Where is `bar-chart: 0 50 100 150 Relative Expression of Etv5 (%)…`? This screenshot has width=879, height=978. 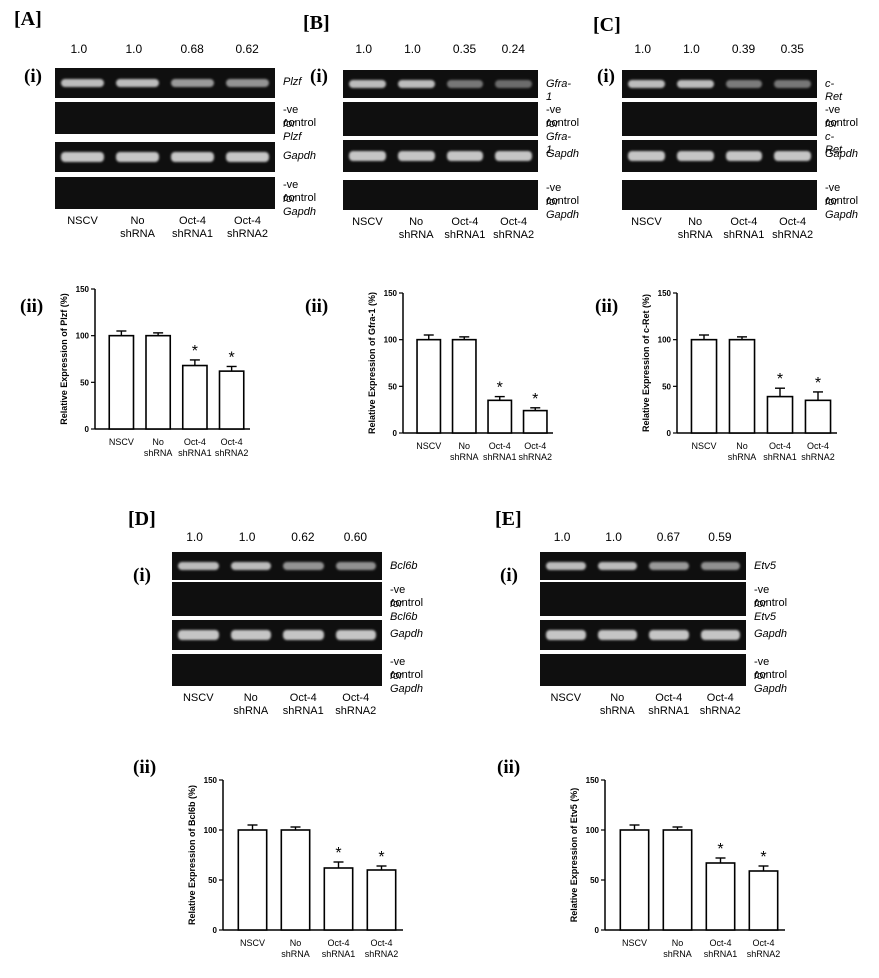
bar-chart: 0 50 100 150 Relative Expression of Etv5 (%)… is located at coordinates (677, 867).